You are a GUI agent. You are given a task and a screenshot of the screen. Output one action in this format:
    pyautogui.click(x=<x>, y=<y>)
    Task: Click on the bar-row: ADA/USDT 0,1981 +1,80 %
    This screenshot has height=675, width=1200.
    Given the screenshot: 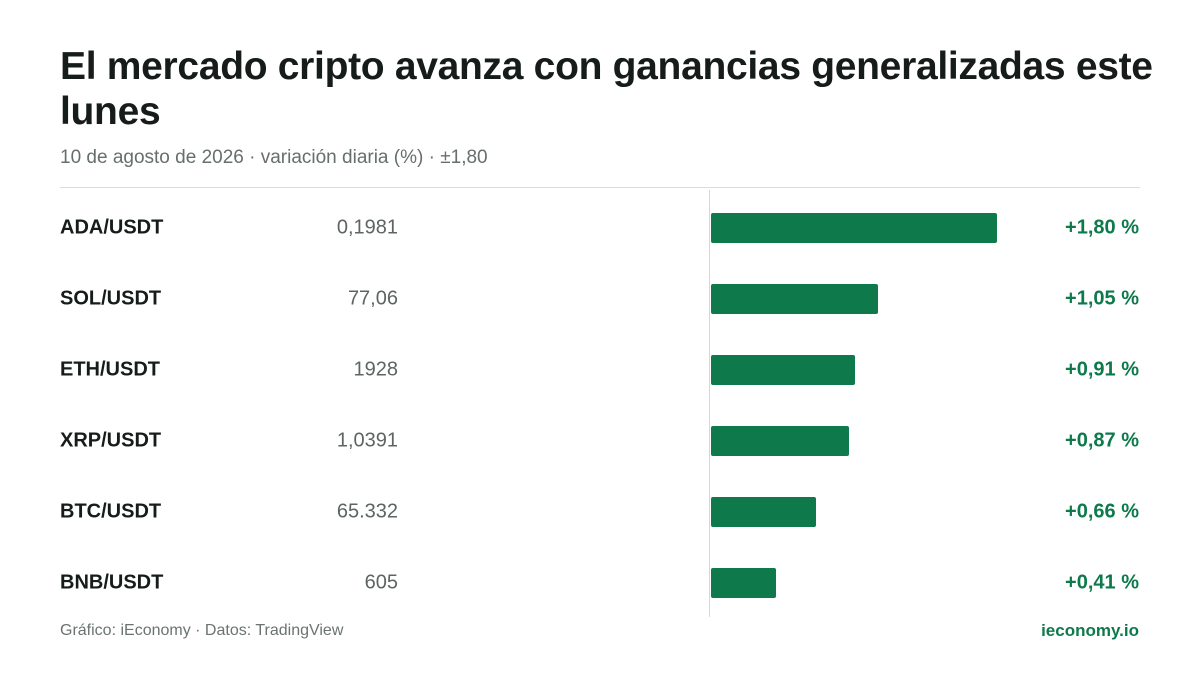 What is the action you would take?
    pyautogui.click(x=600, y=227)
    